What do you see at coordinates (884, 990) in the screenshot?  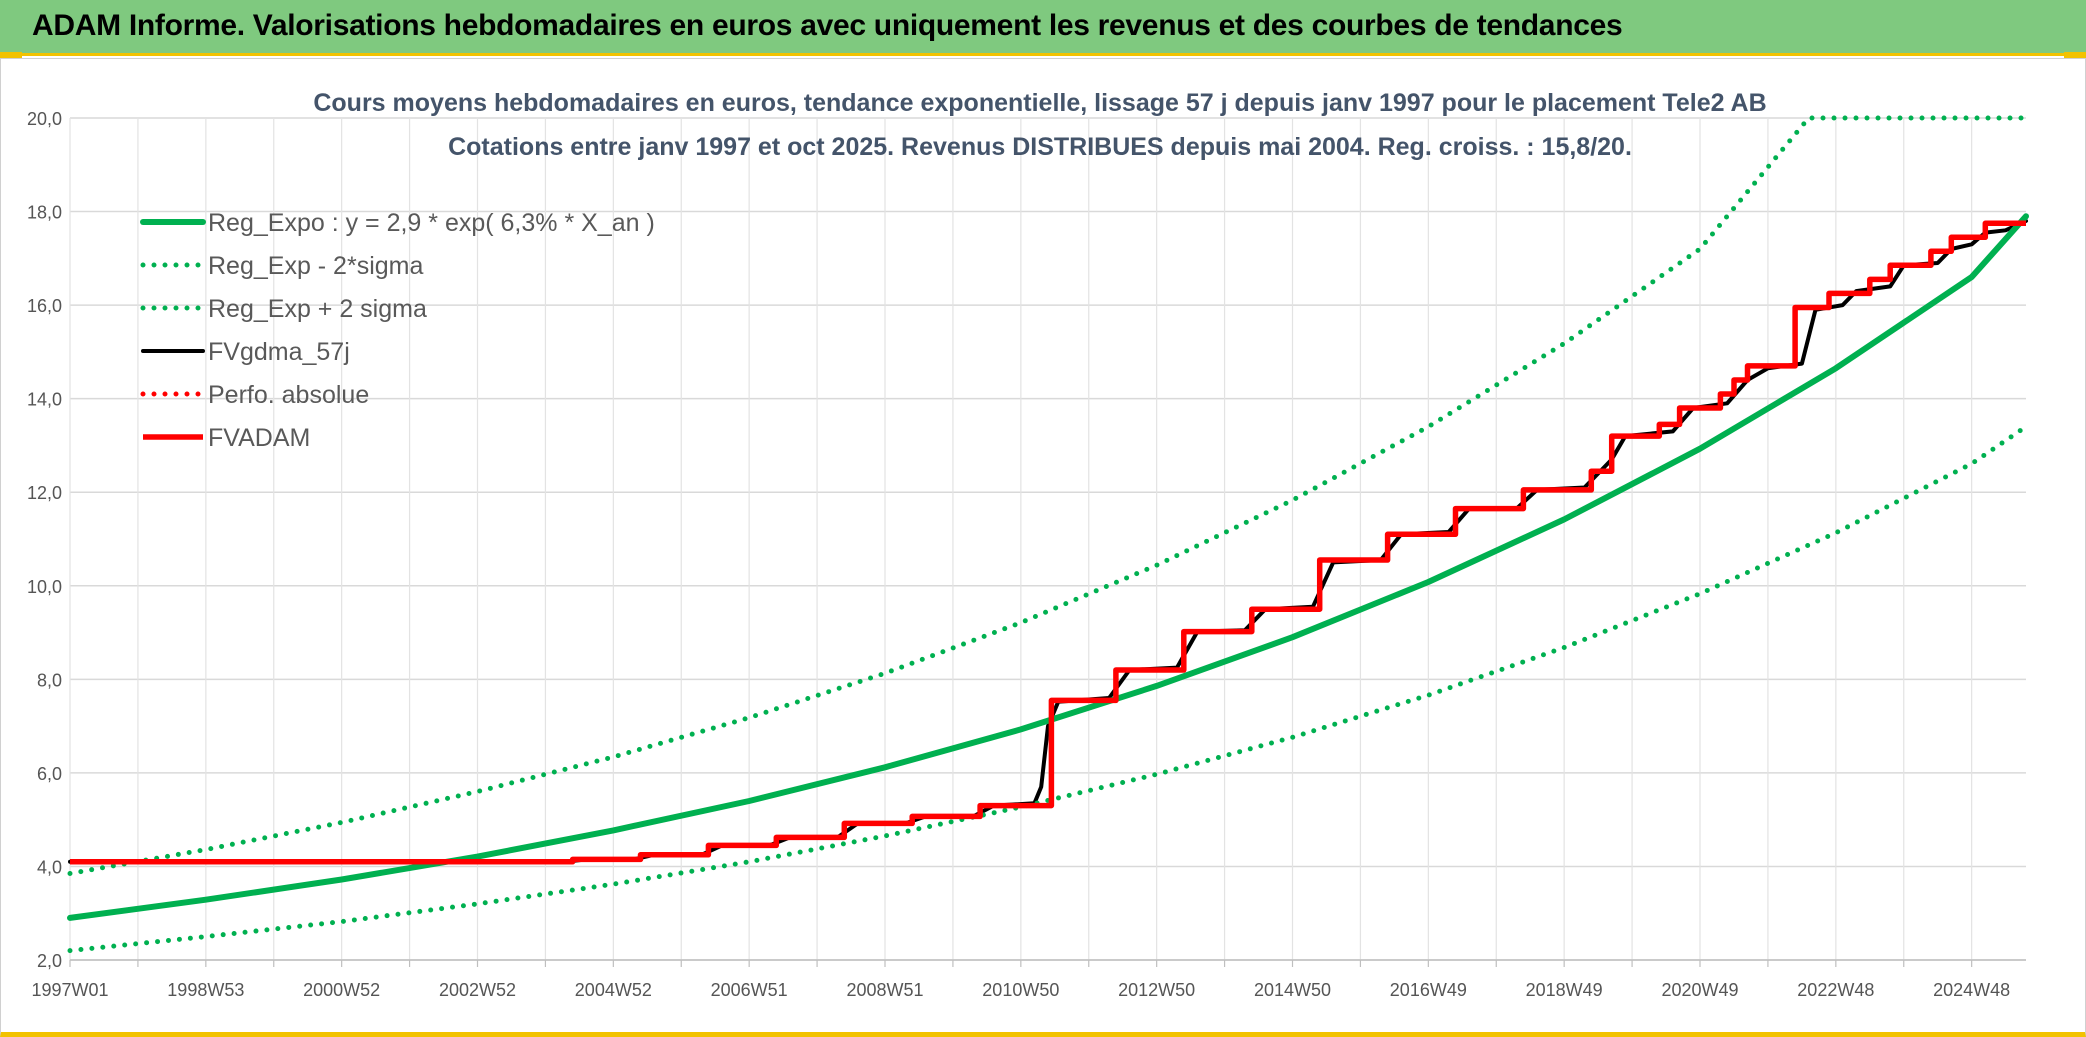 I see `x-tick-label: 2008W51` at bounding box center [884, 990].